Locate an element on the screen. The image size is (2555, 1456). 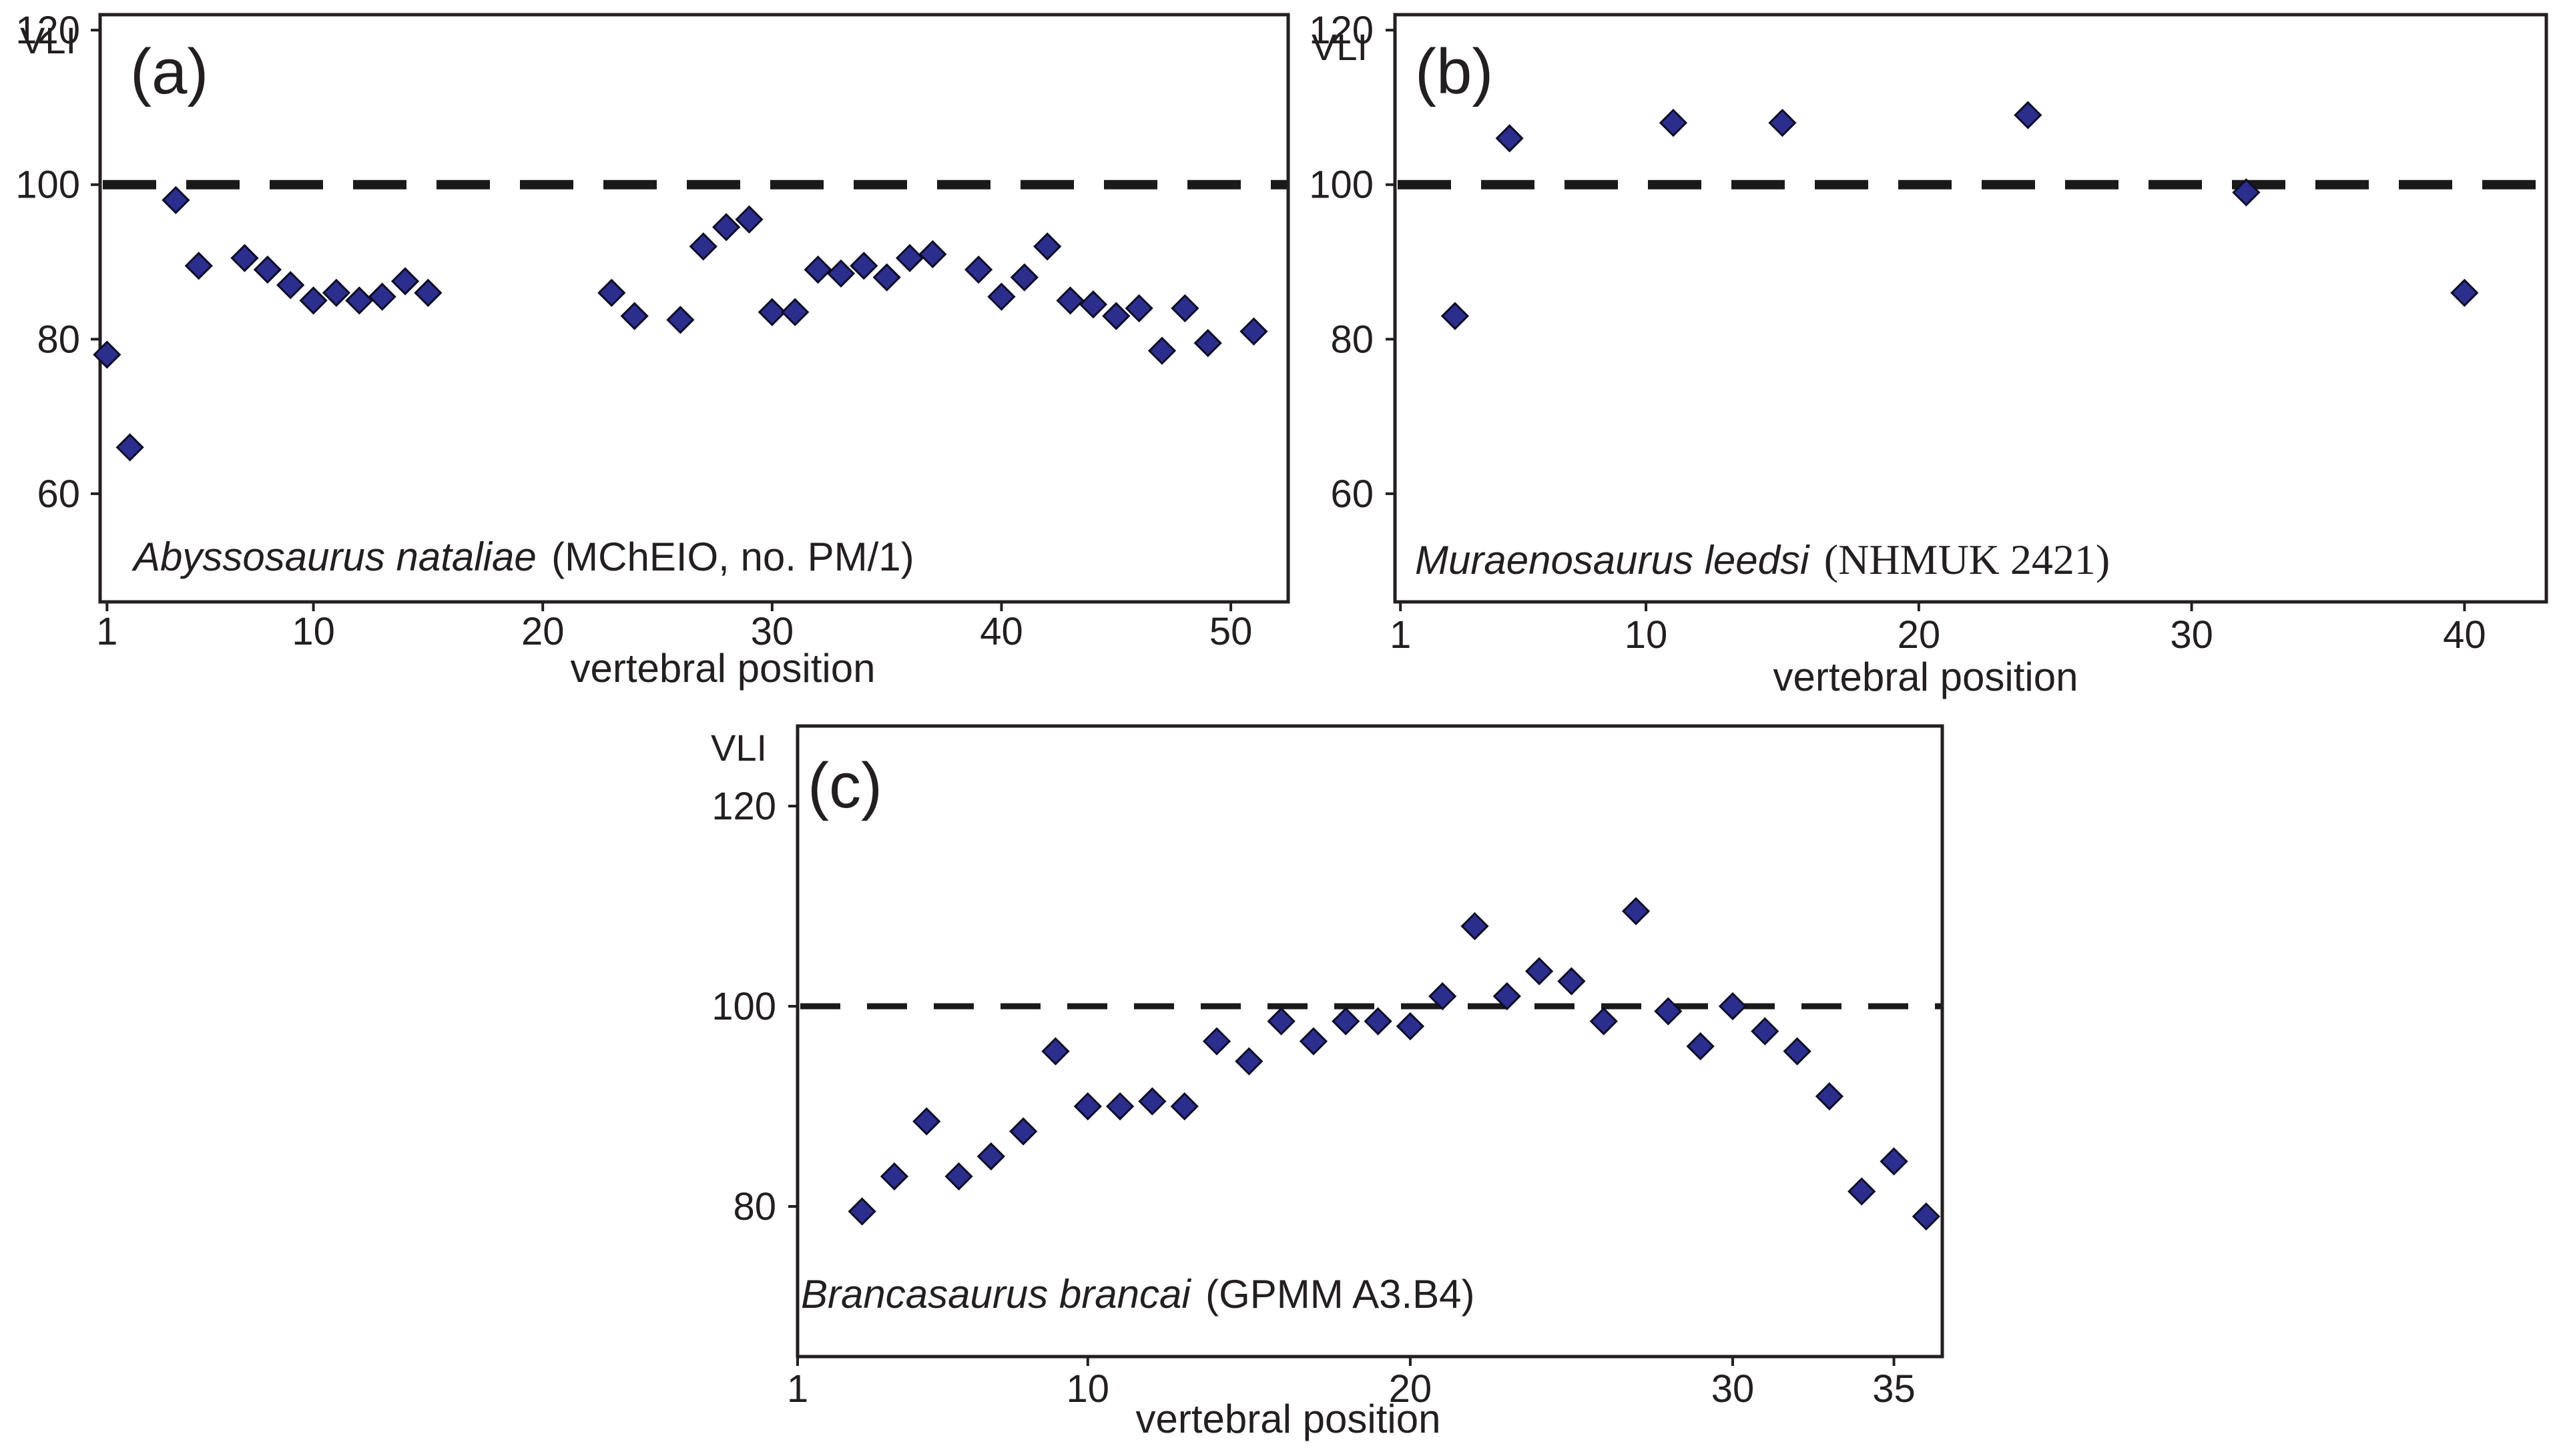
x-ticks-a: 1 10 20 30 40 50 is located at coordinates (674, 627).